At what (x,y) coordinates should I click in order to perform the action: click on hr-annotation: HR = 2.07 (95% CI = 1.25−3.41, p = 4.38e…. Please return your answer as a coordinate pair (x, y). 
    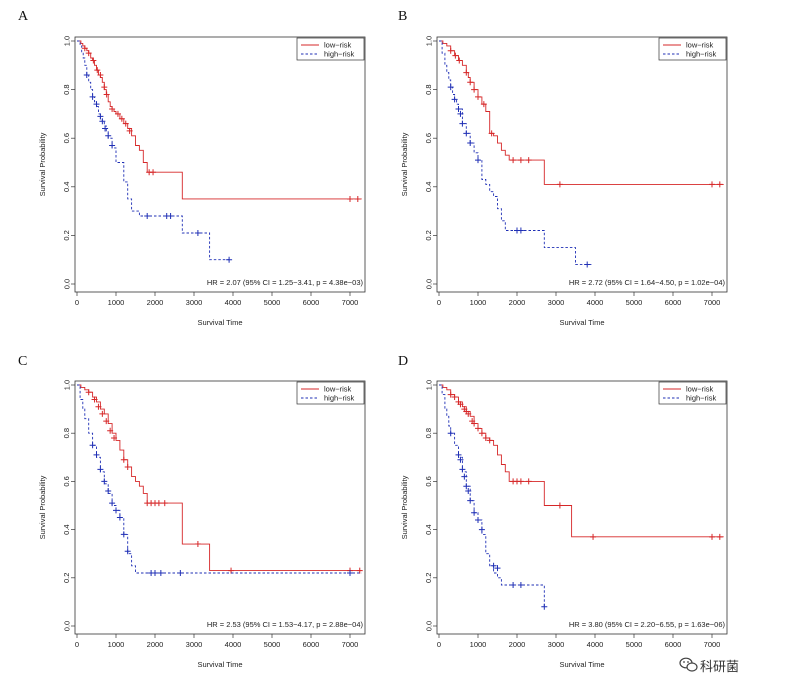
    Looking at the image, I should click on (285, 282).